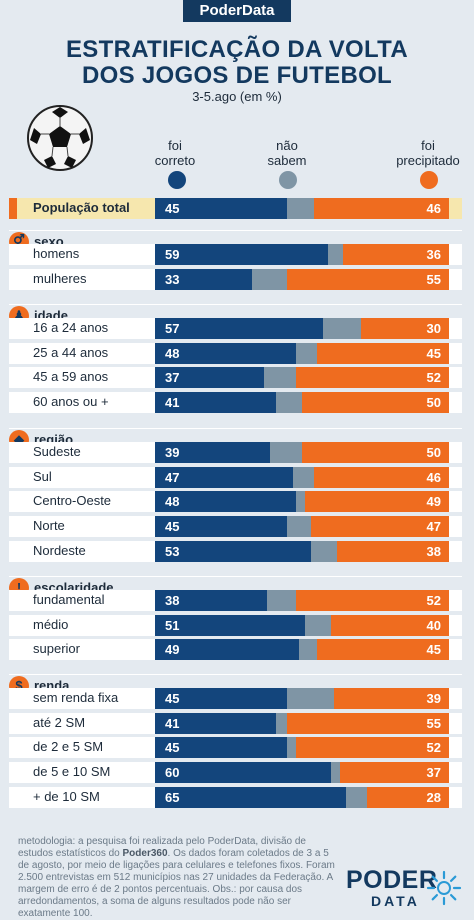 The height and width of the screenshot is (920, 474). I want to click on value-correct: 53, so click(172, 551).